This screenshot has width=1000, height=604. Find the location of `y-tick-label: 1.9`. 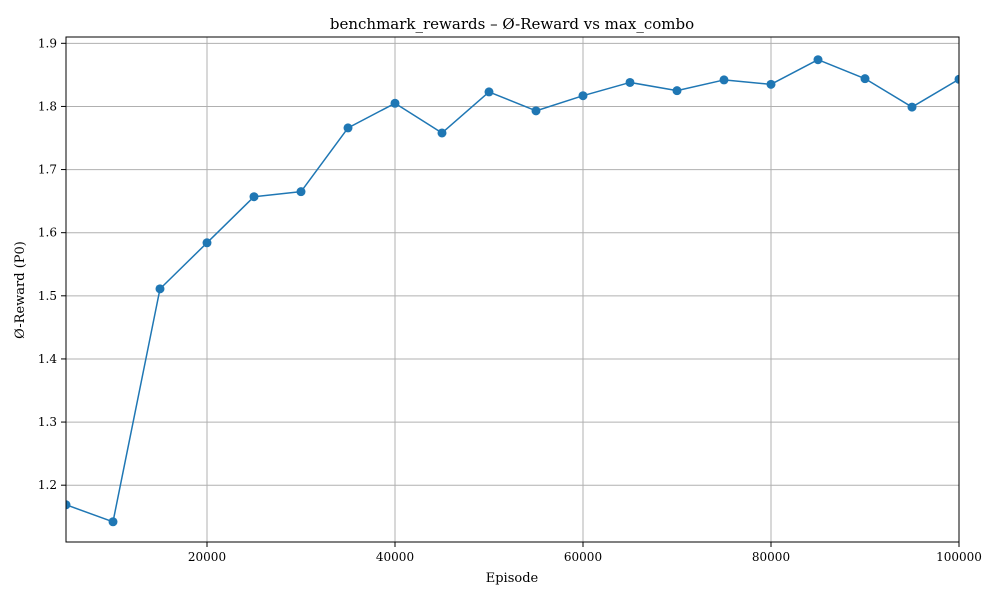

y-tick-label: 1.9 is located at coordinates (47, 43).